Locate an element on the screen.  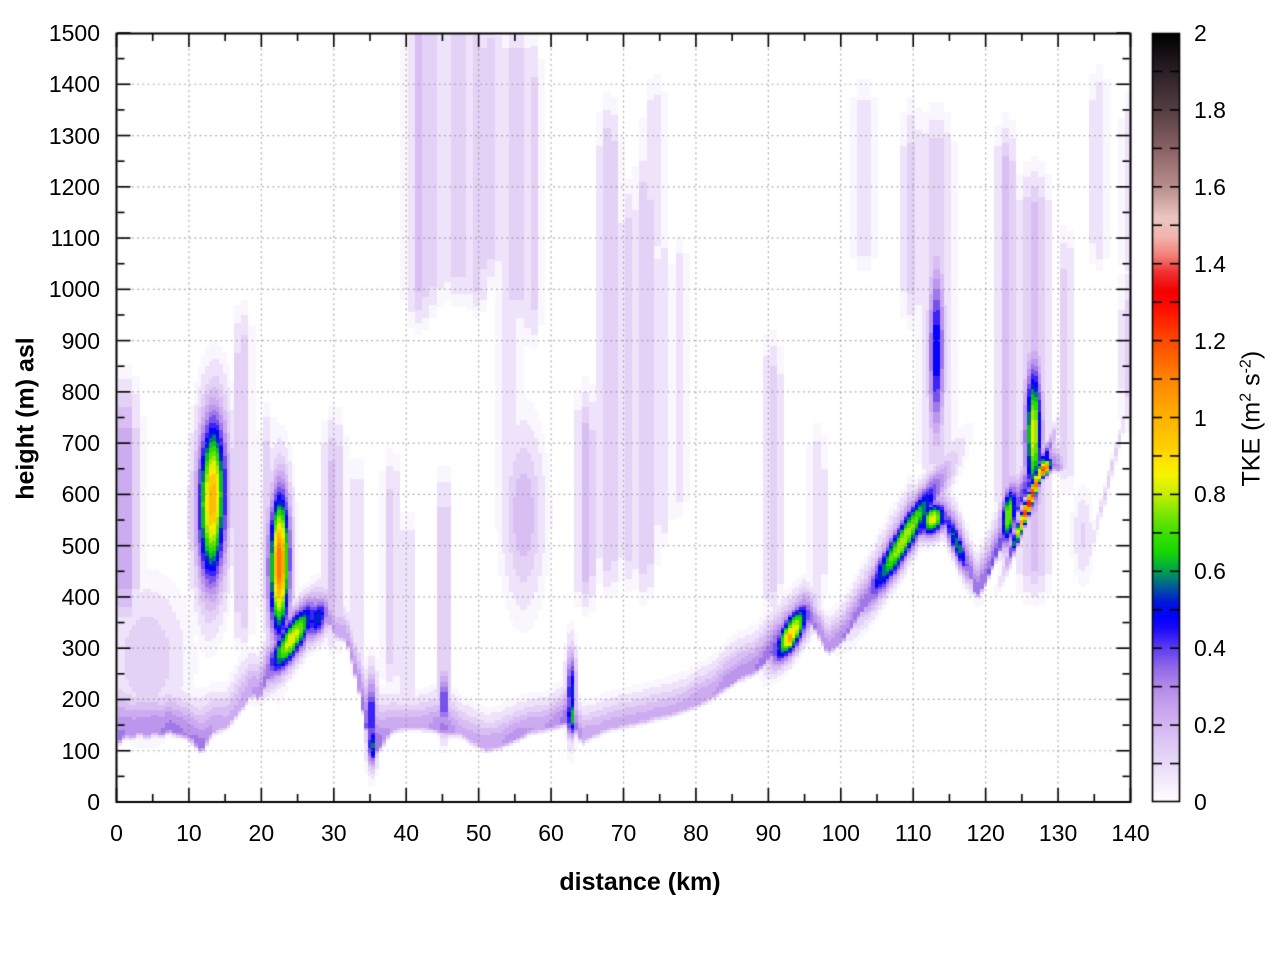
y-tick-label: 300 is located at coordinates (80, 648).